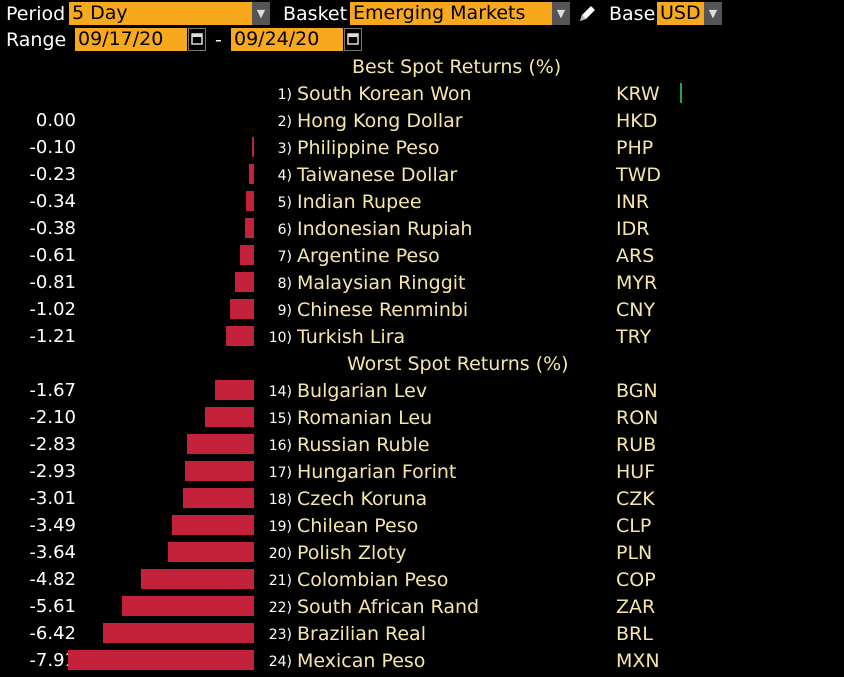 The image size is (844, 677). Describe the element at coordinates (587, 14) in the screenshot. I see `pencil-icon` at that location.